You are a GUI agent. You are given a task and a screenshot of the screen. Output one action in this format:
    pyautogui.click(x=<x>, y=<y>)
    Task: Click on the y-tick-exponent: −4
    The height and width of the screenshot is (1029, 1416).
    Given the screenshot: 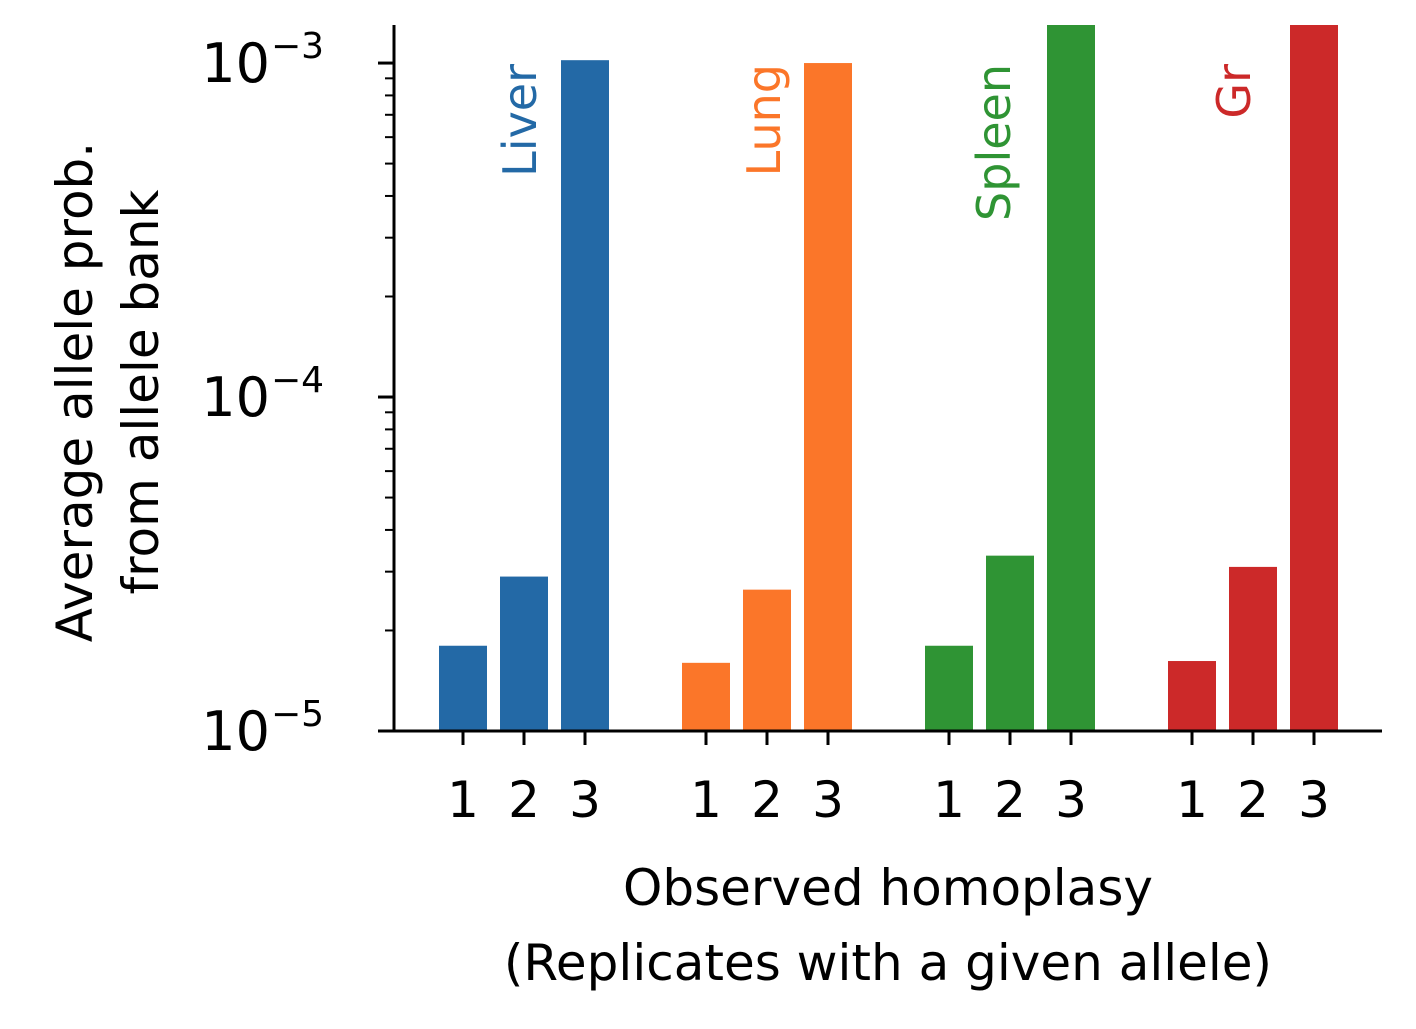 What is the action you would take?
    pyautogui.click(x=297, y=380)
    